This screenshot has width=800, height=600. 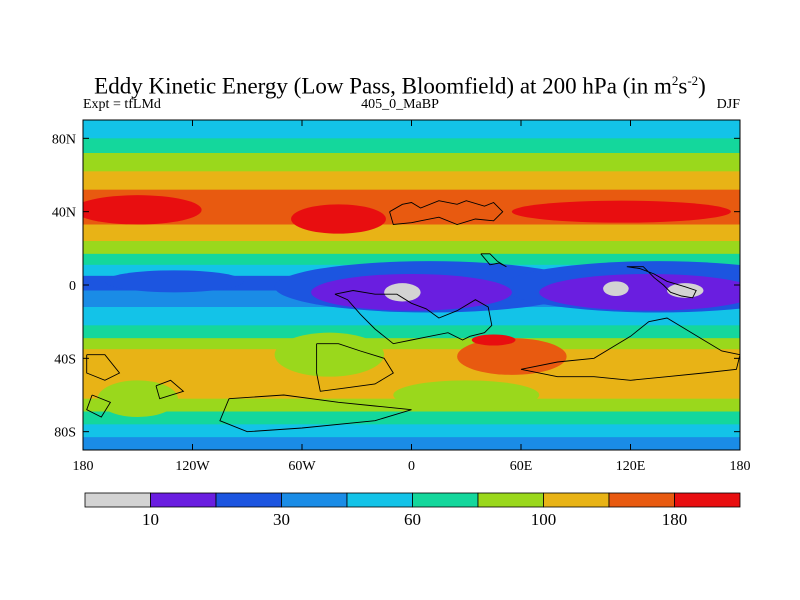 I want to click on colorbar-label-2: 30, so click(x=281, y=519).